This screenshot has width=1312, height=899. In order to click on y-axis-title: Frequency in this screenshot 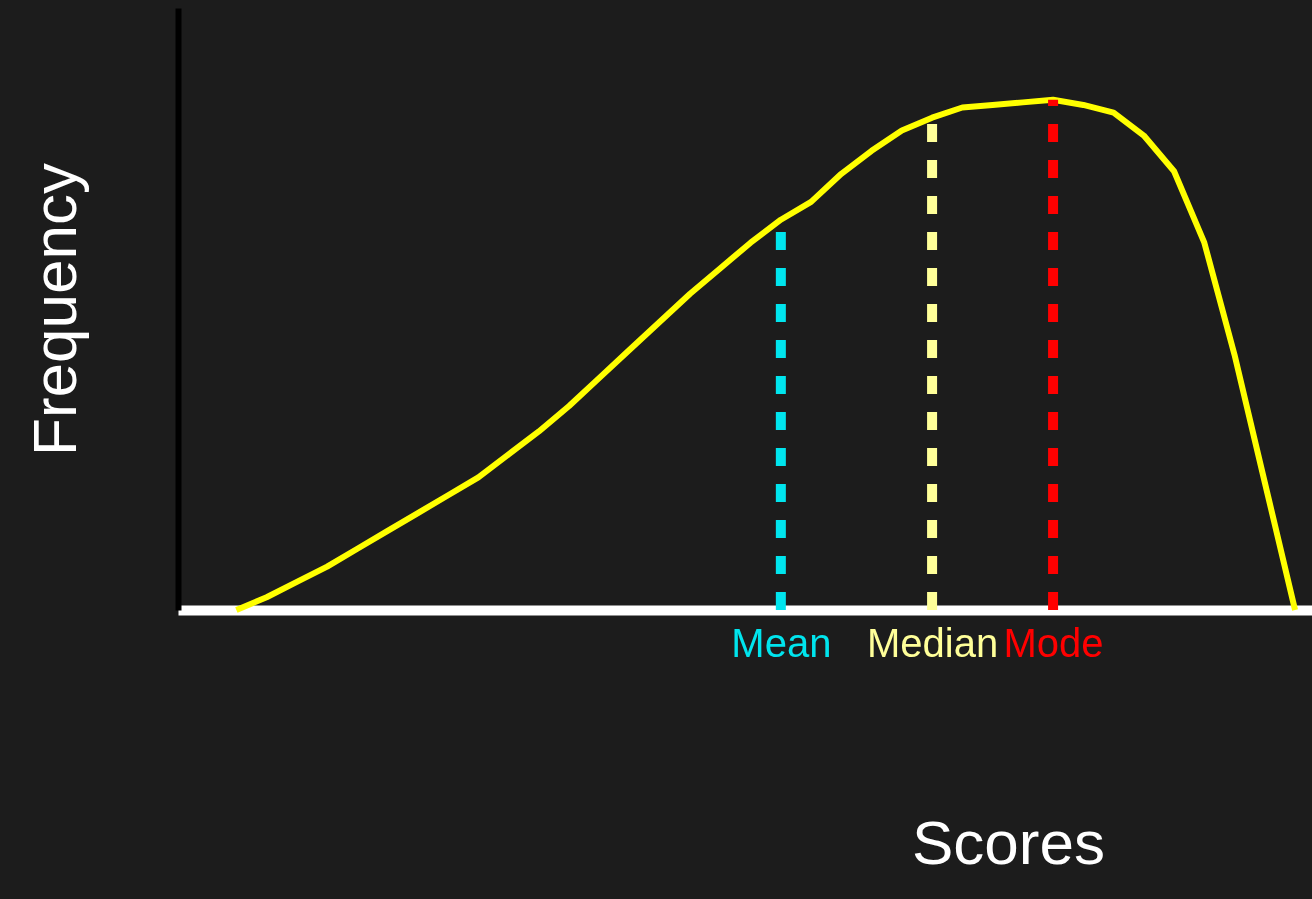, I will do `click(54, 309)`.